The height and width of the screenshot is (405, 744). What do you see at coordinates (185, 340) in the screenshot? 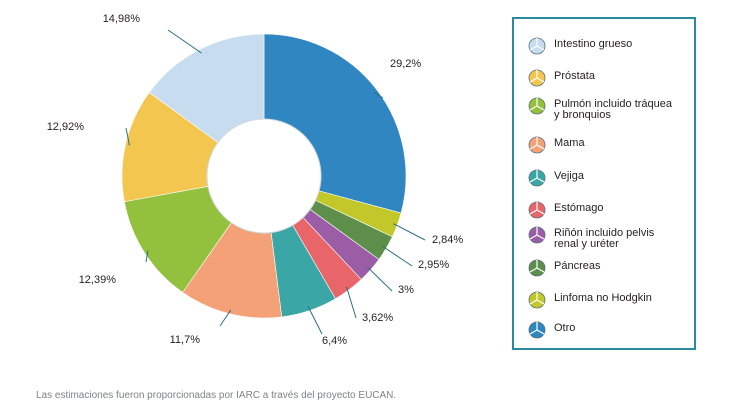
I see `slice-value-label: 11,7%` at bounding box center [185, 340].